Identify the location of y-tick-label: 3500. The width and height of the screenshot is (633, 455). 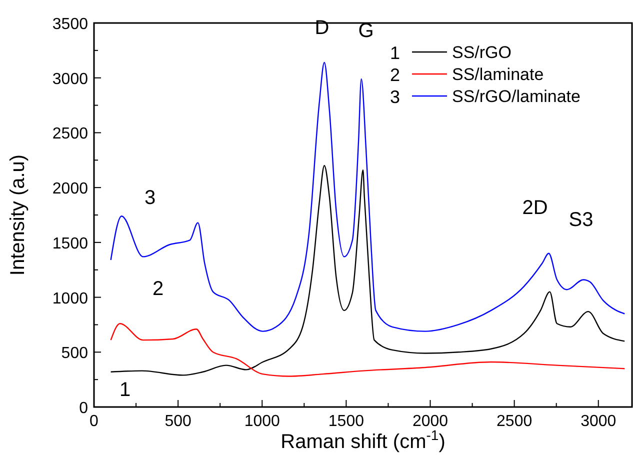
(70, 24).